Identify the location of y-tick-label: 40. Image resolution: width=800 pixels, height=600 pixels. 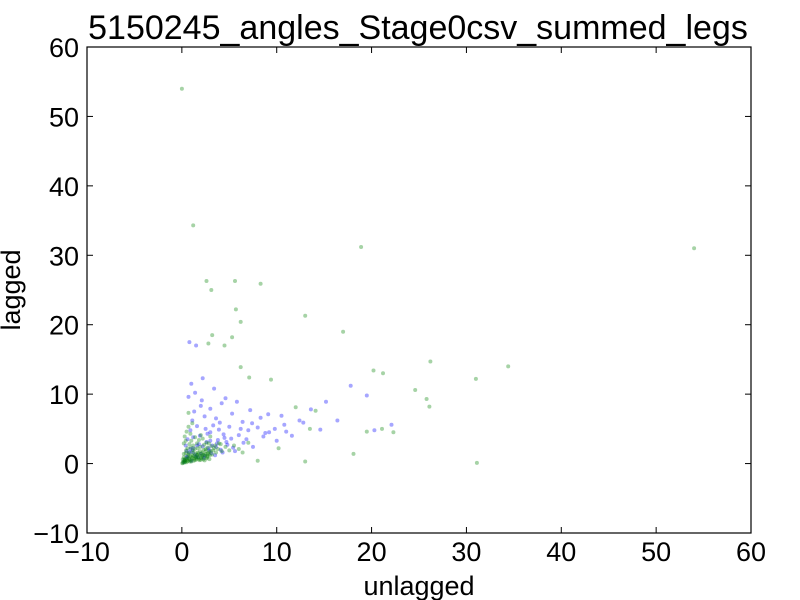
(64, 187).